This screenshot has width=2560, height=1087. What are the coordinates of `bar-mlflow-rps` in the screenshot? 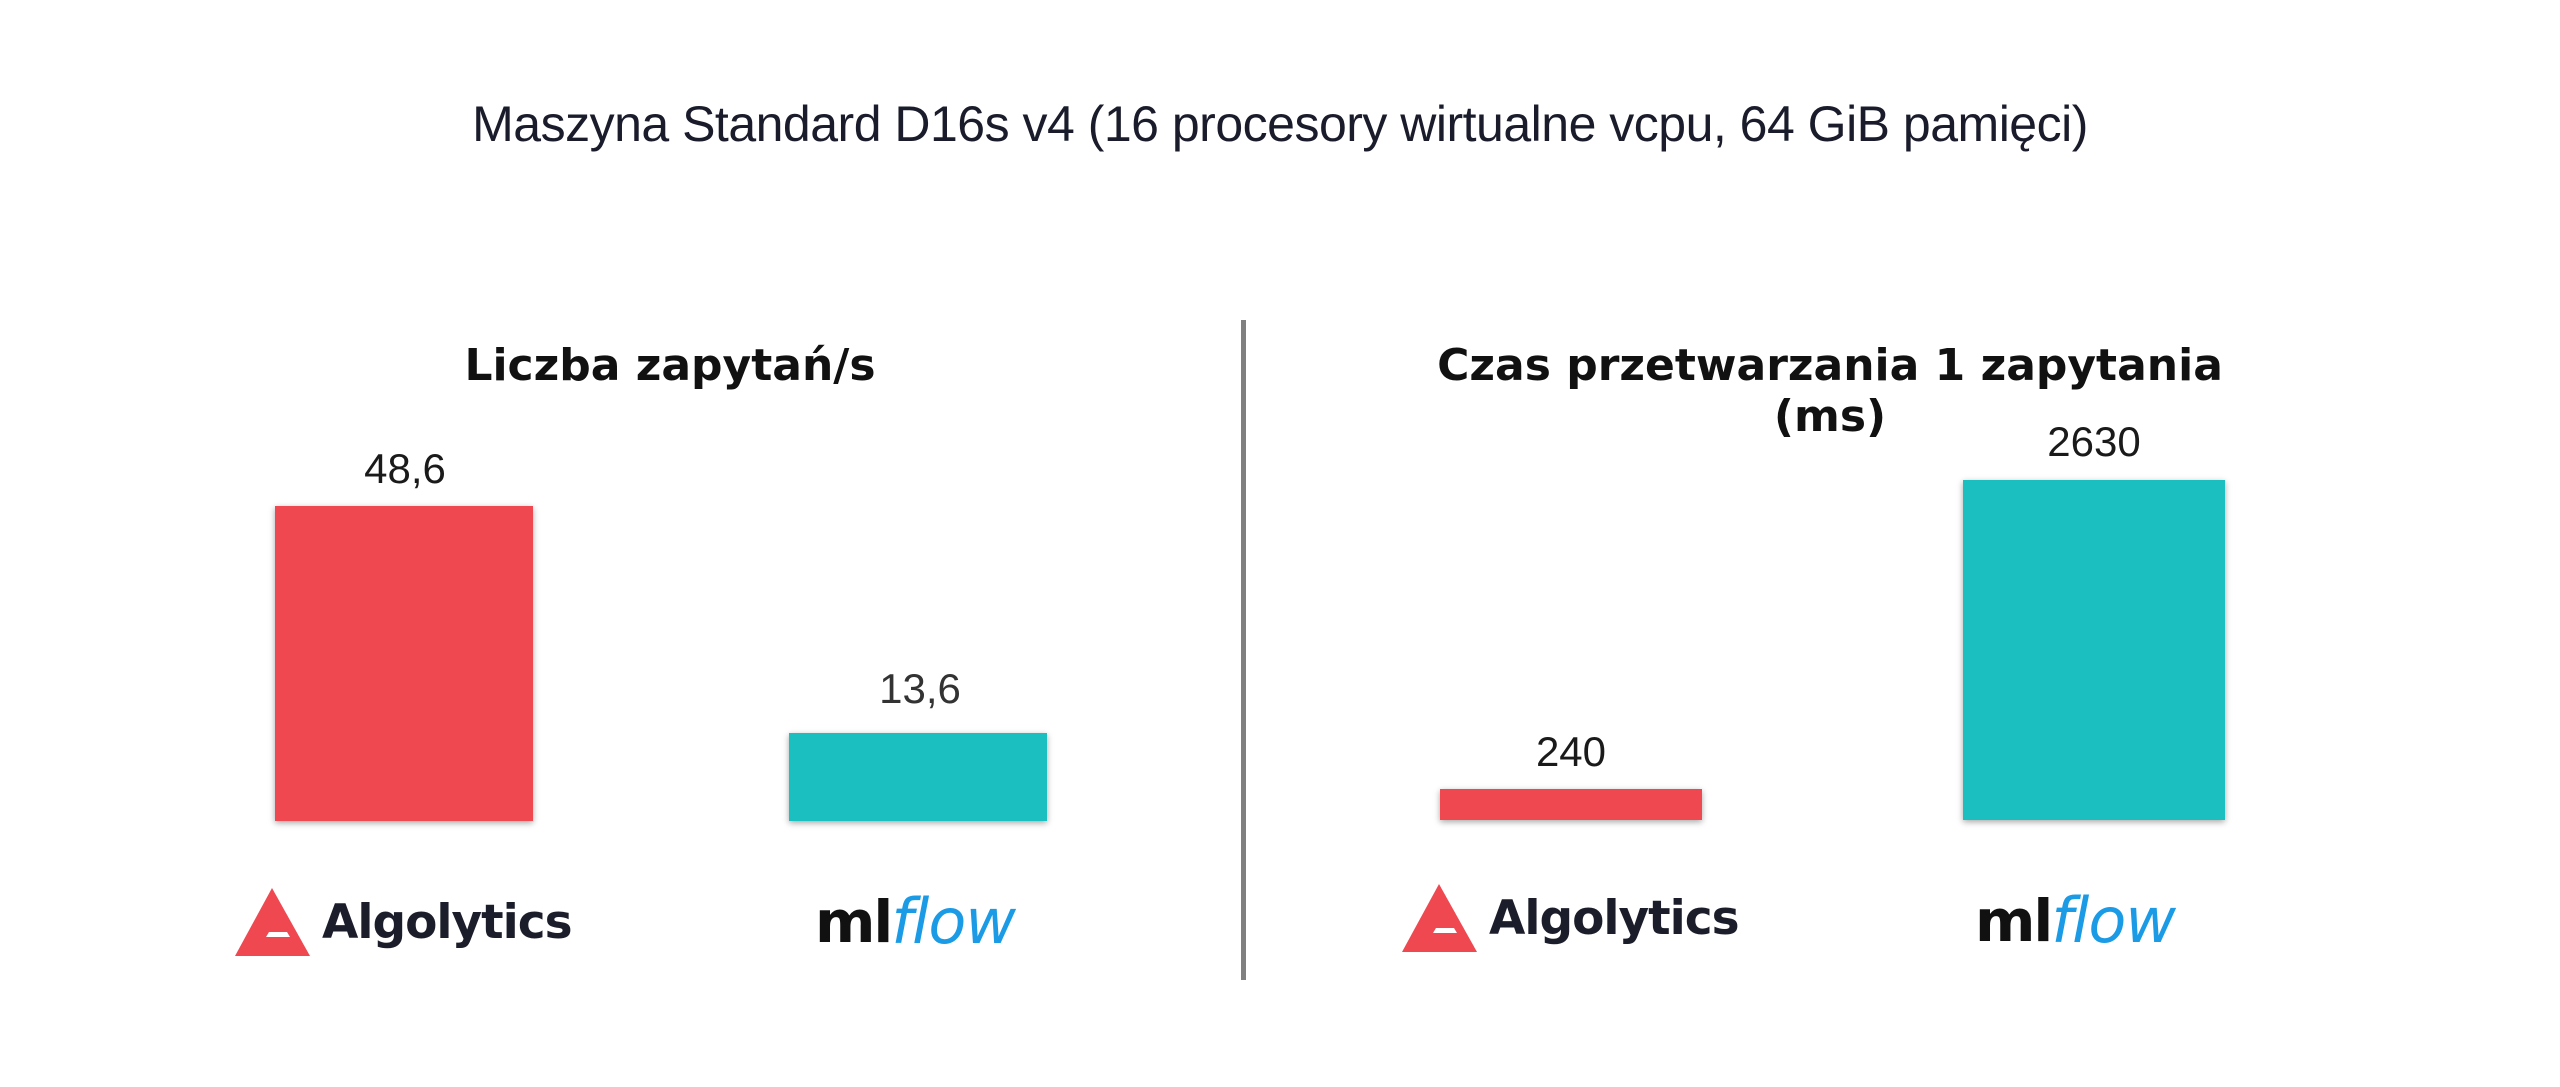 It's located at (918, 777).